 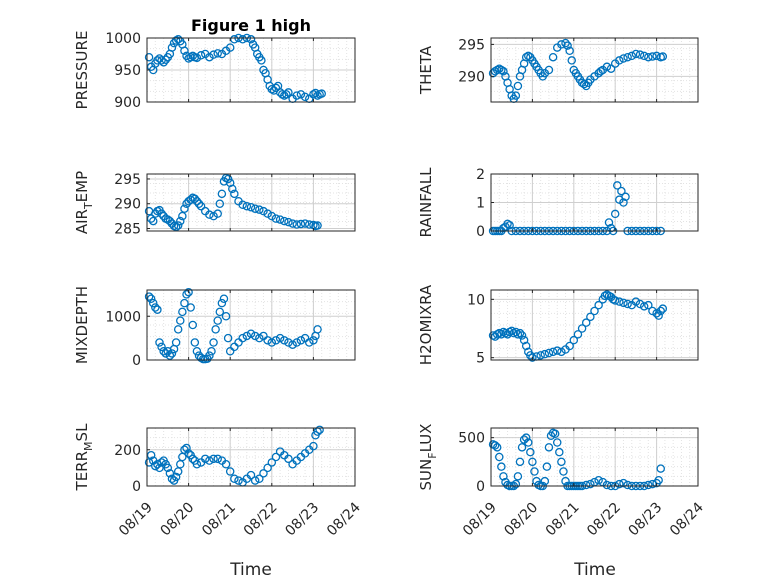 What do you see at coordinates (82, 70) in the screenshot?
I see `y-axis-label: PRESSURE` at bounding box center [82, 70].